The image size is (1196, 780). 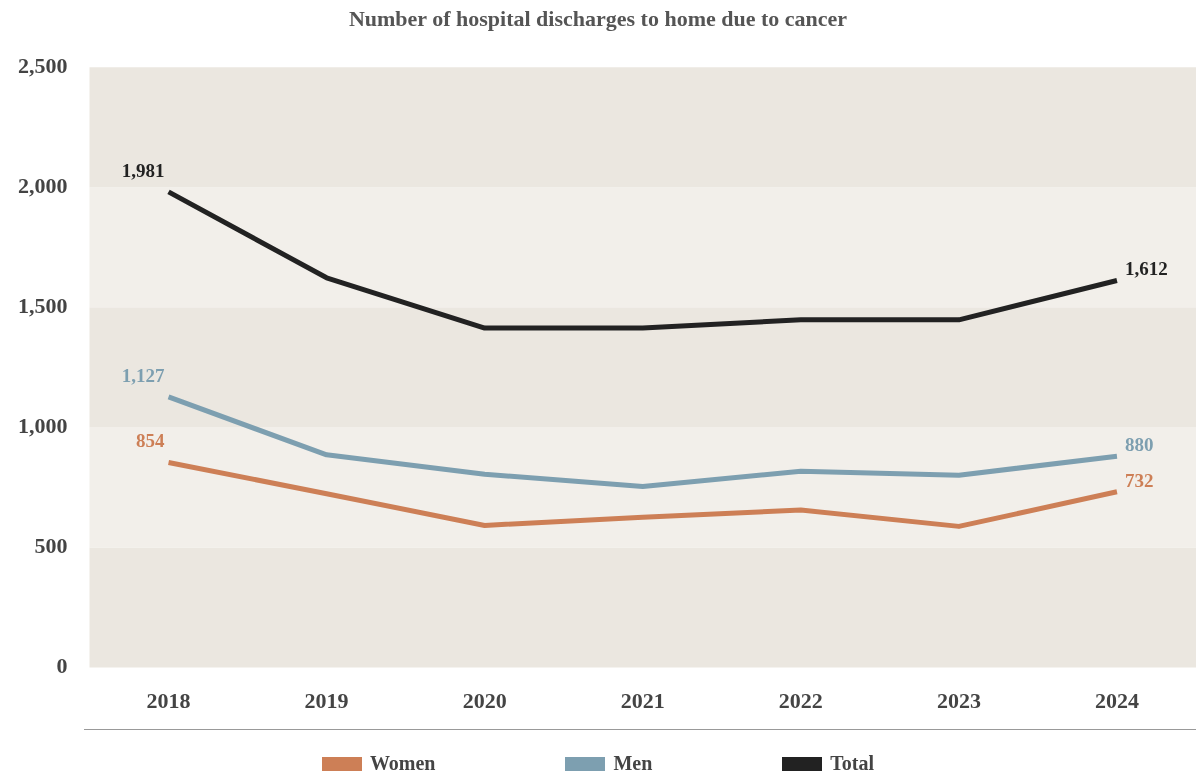 What do you see at coordinates (1116, 701) in the screenshot?
I see `x-tick-label: 2024` at bounding box center [1116, 701].